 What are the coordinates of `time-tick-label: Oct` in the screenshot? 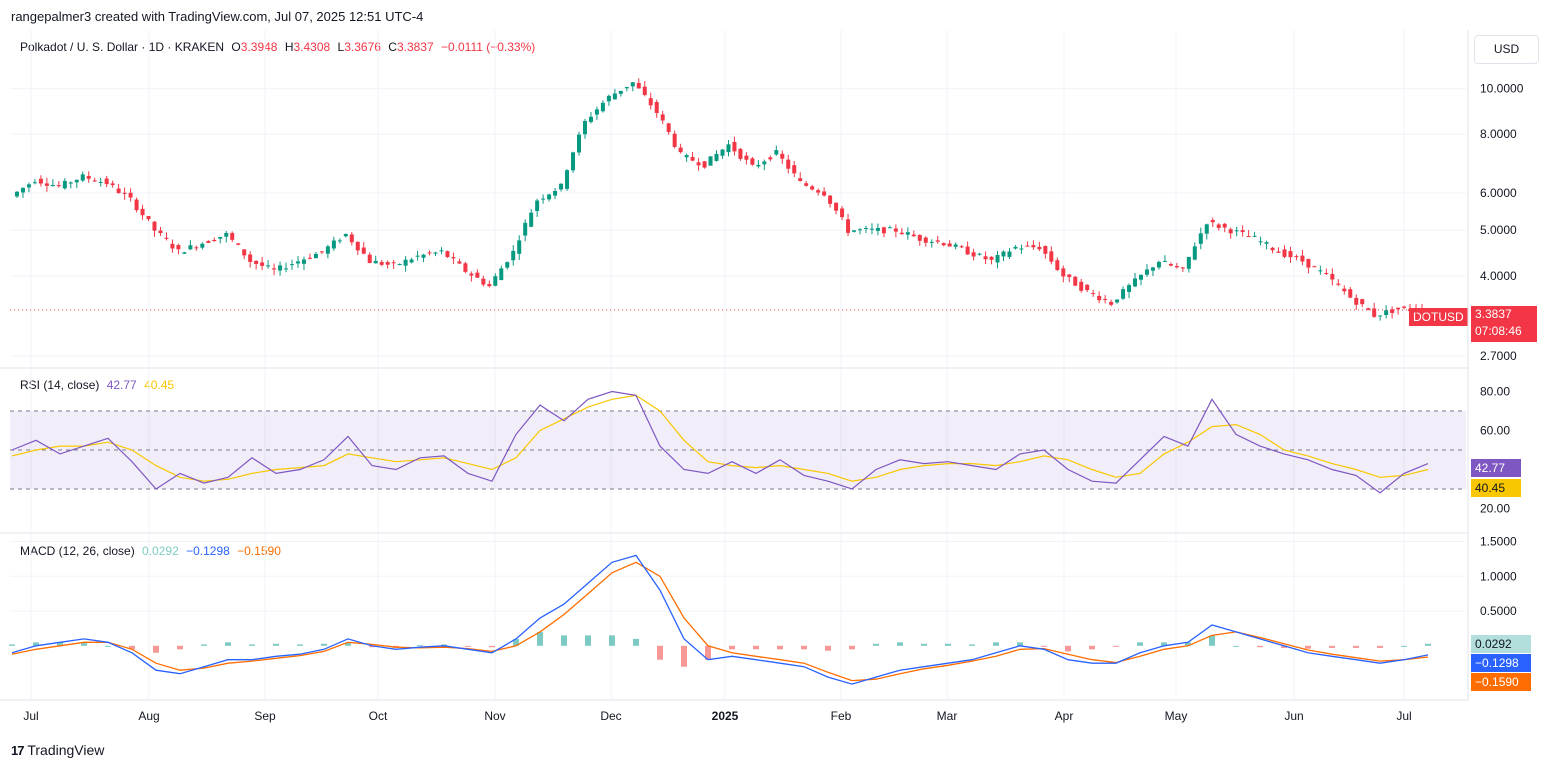 It's located at (378, 716).